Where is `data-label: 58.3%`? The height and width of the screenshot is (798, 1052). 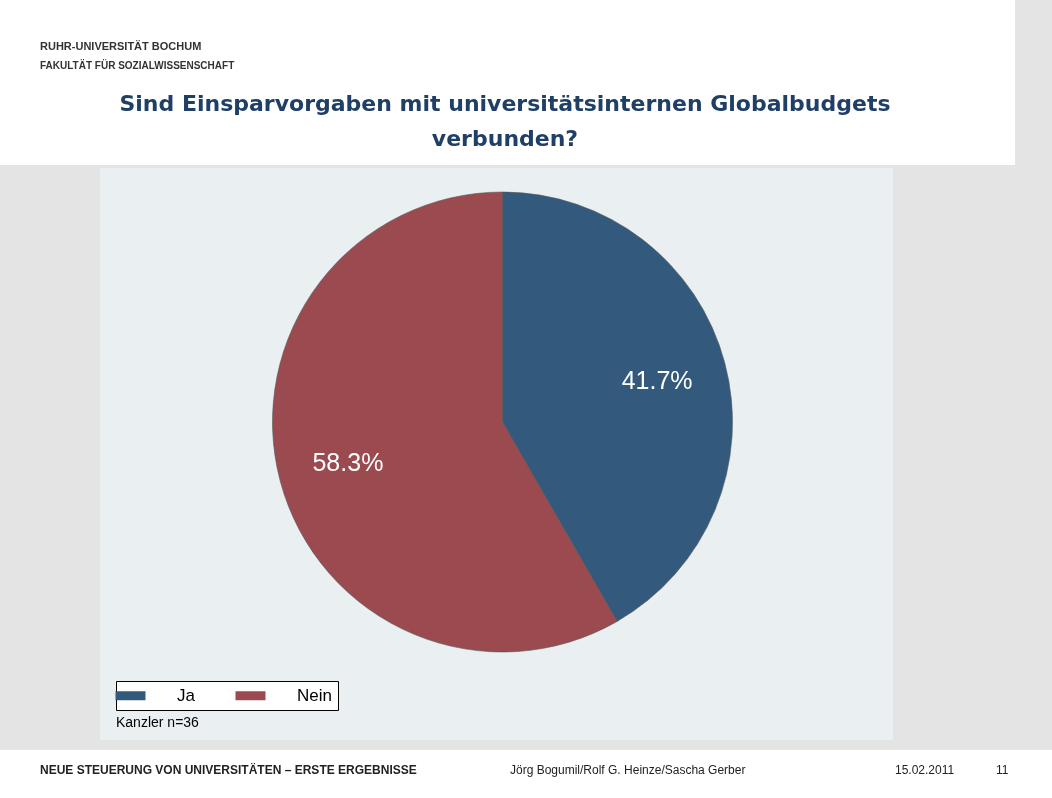
data-label: 58.3% is located at coordinates (348, 462).